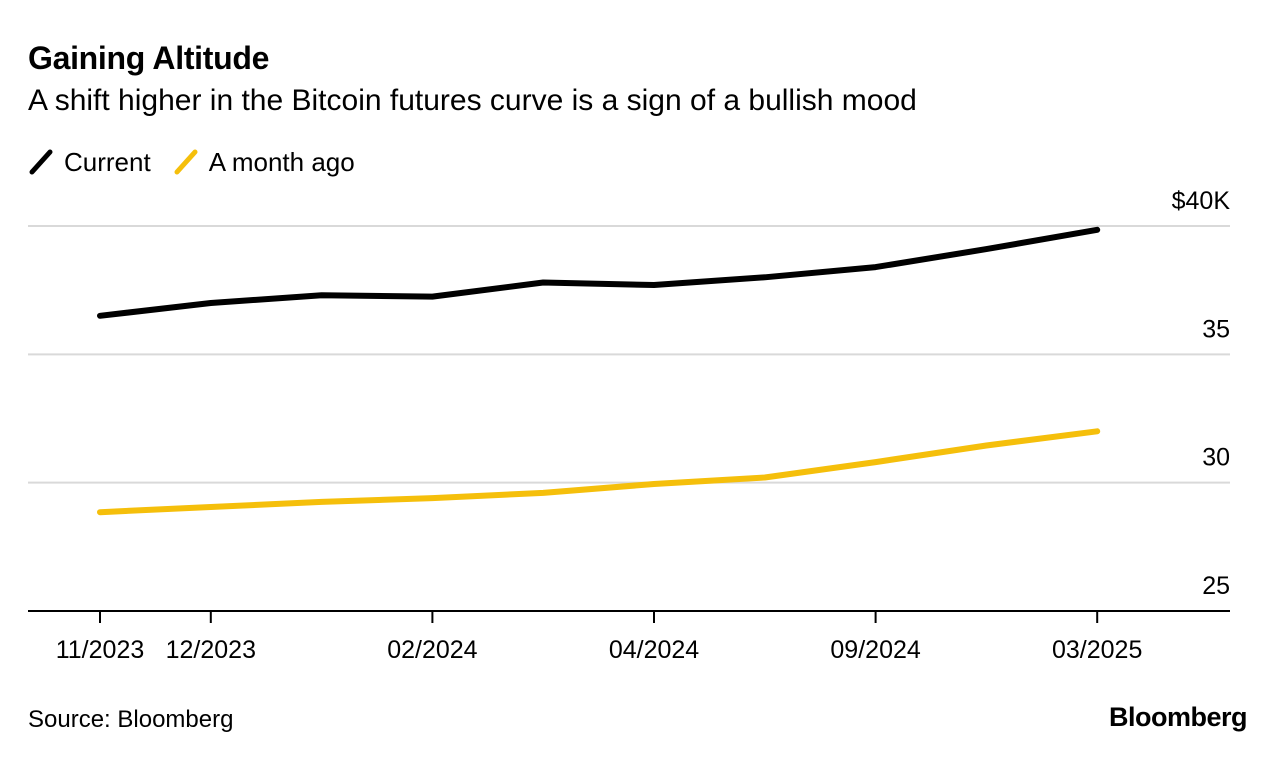 The width and height of the screenshot is (1285, 764). I want to click on y-tick-label-40: $40K, so click(1201, 201).